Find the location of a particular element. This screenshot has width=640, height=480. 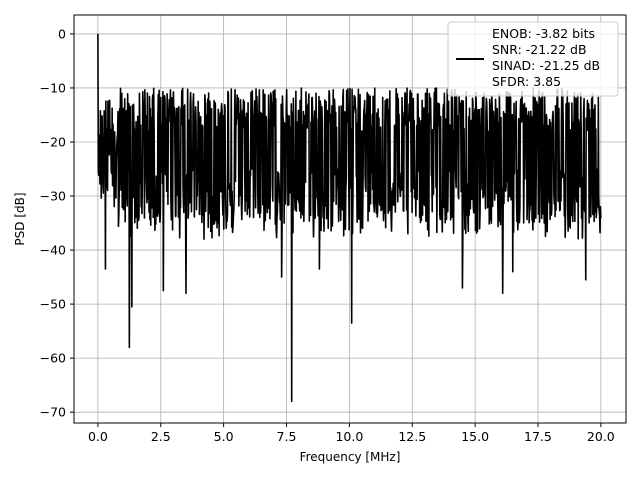

x-tick-label: 12.5 is located at coordinates (412, 436).